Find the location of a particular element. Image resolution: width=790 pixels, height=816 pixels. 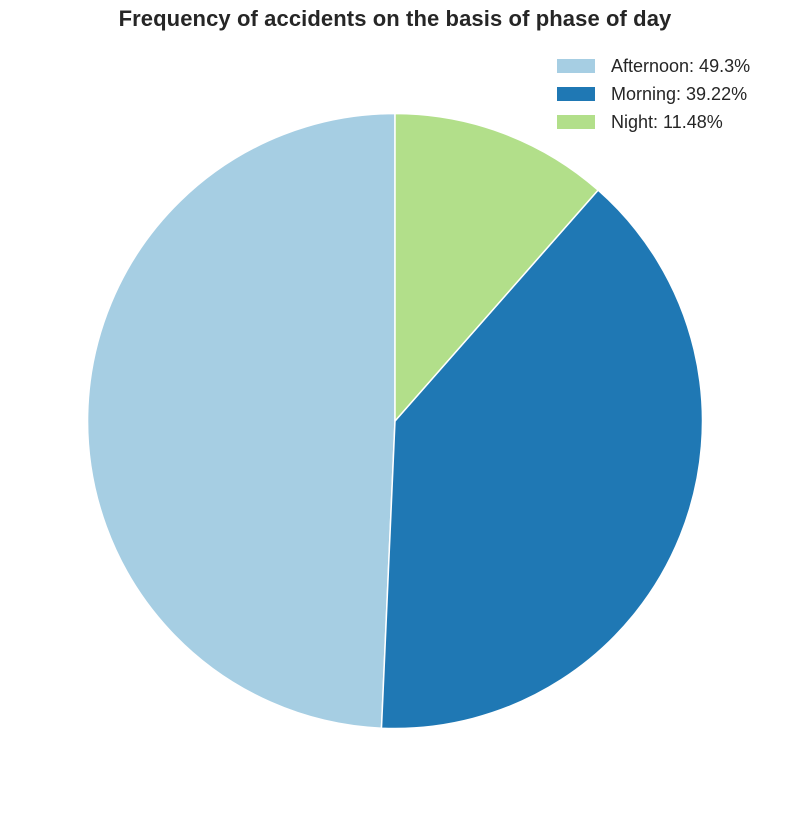

legend-label-afternoon: Afternoon: 49.3% is located at coordinates (681, 65).